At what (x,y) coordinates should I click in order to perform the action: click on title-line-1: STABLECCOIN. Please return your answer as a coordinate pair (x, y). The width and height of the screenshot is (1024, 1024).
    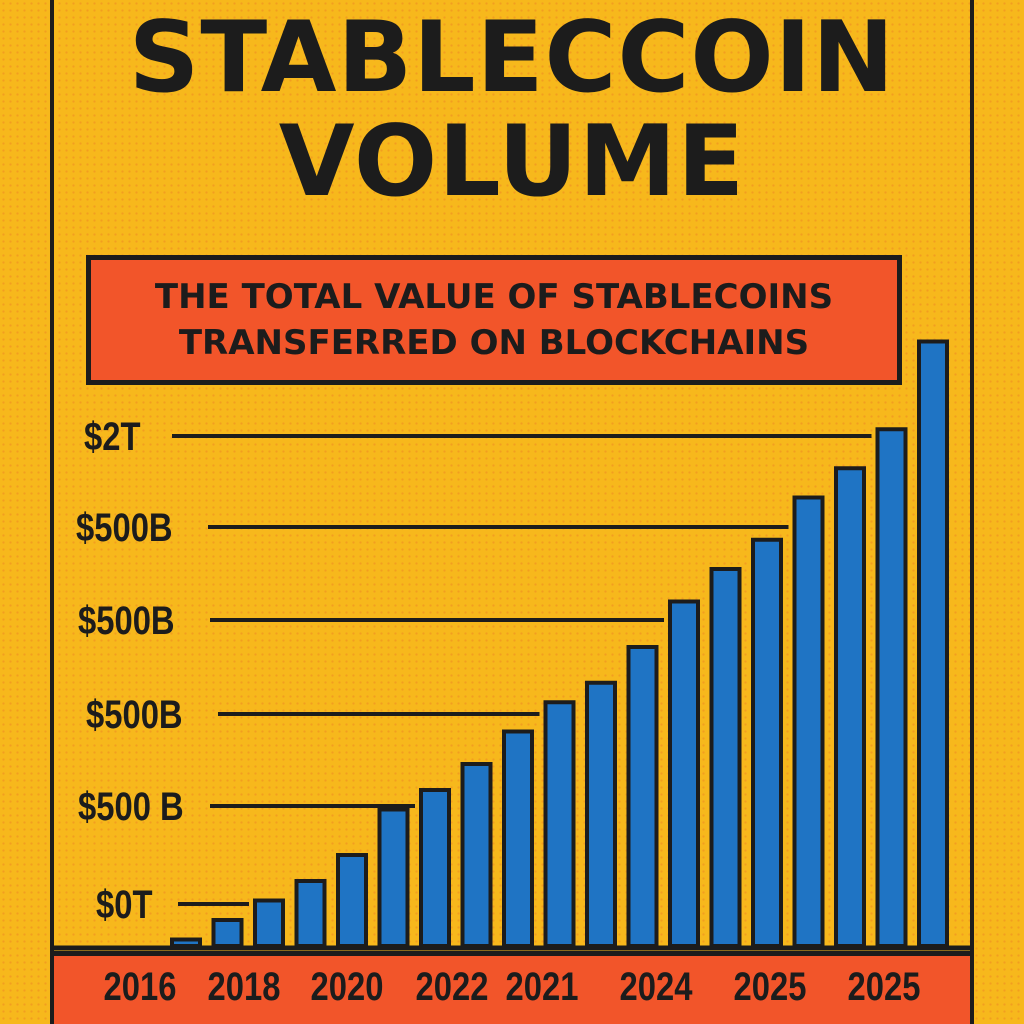
    Looking at the image, I should click on (512, 58).